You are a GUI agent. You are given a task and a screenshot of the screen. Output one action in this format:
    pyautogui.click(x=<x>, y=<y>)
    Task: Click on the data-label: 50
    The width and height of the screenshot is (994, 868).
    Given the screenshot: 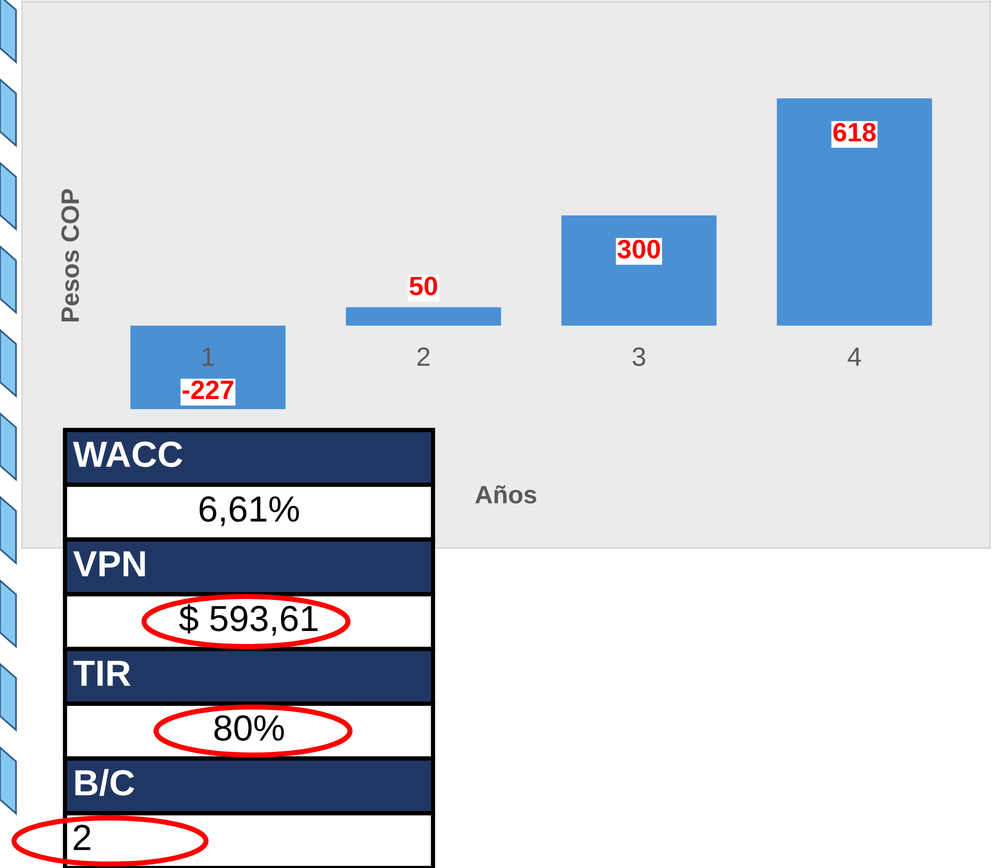 What is the action you would take?
    pyautogui.click(x=424, y=286)
    